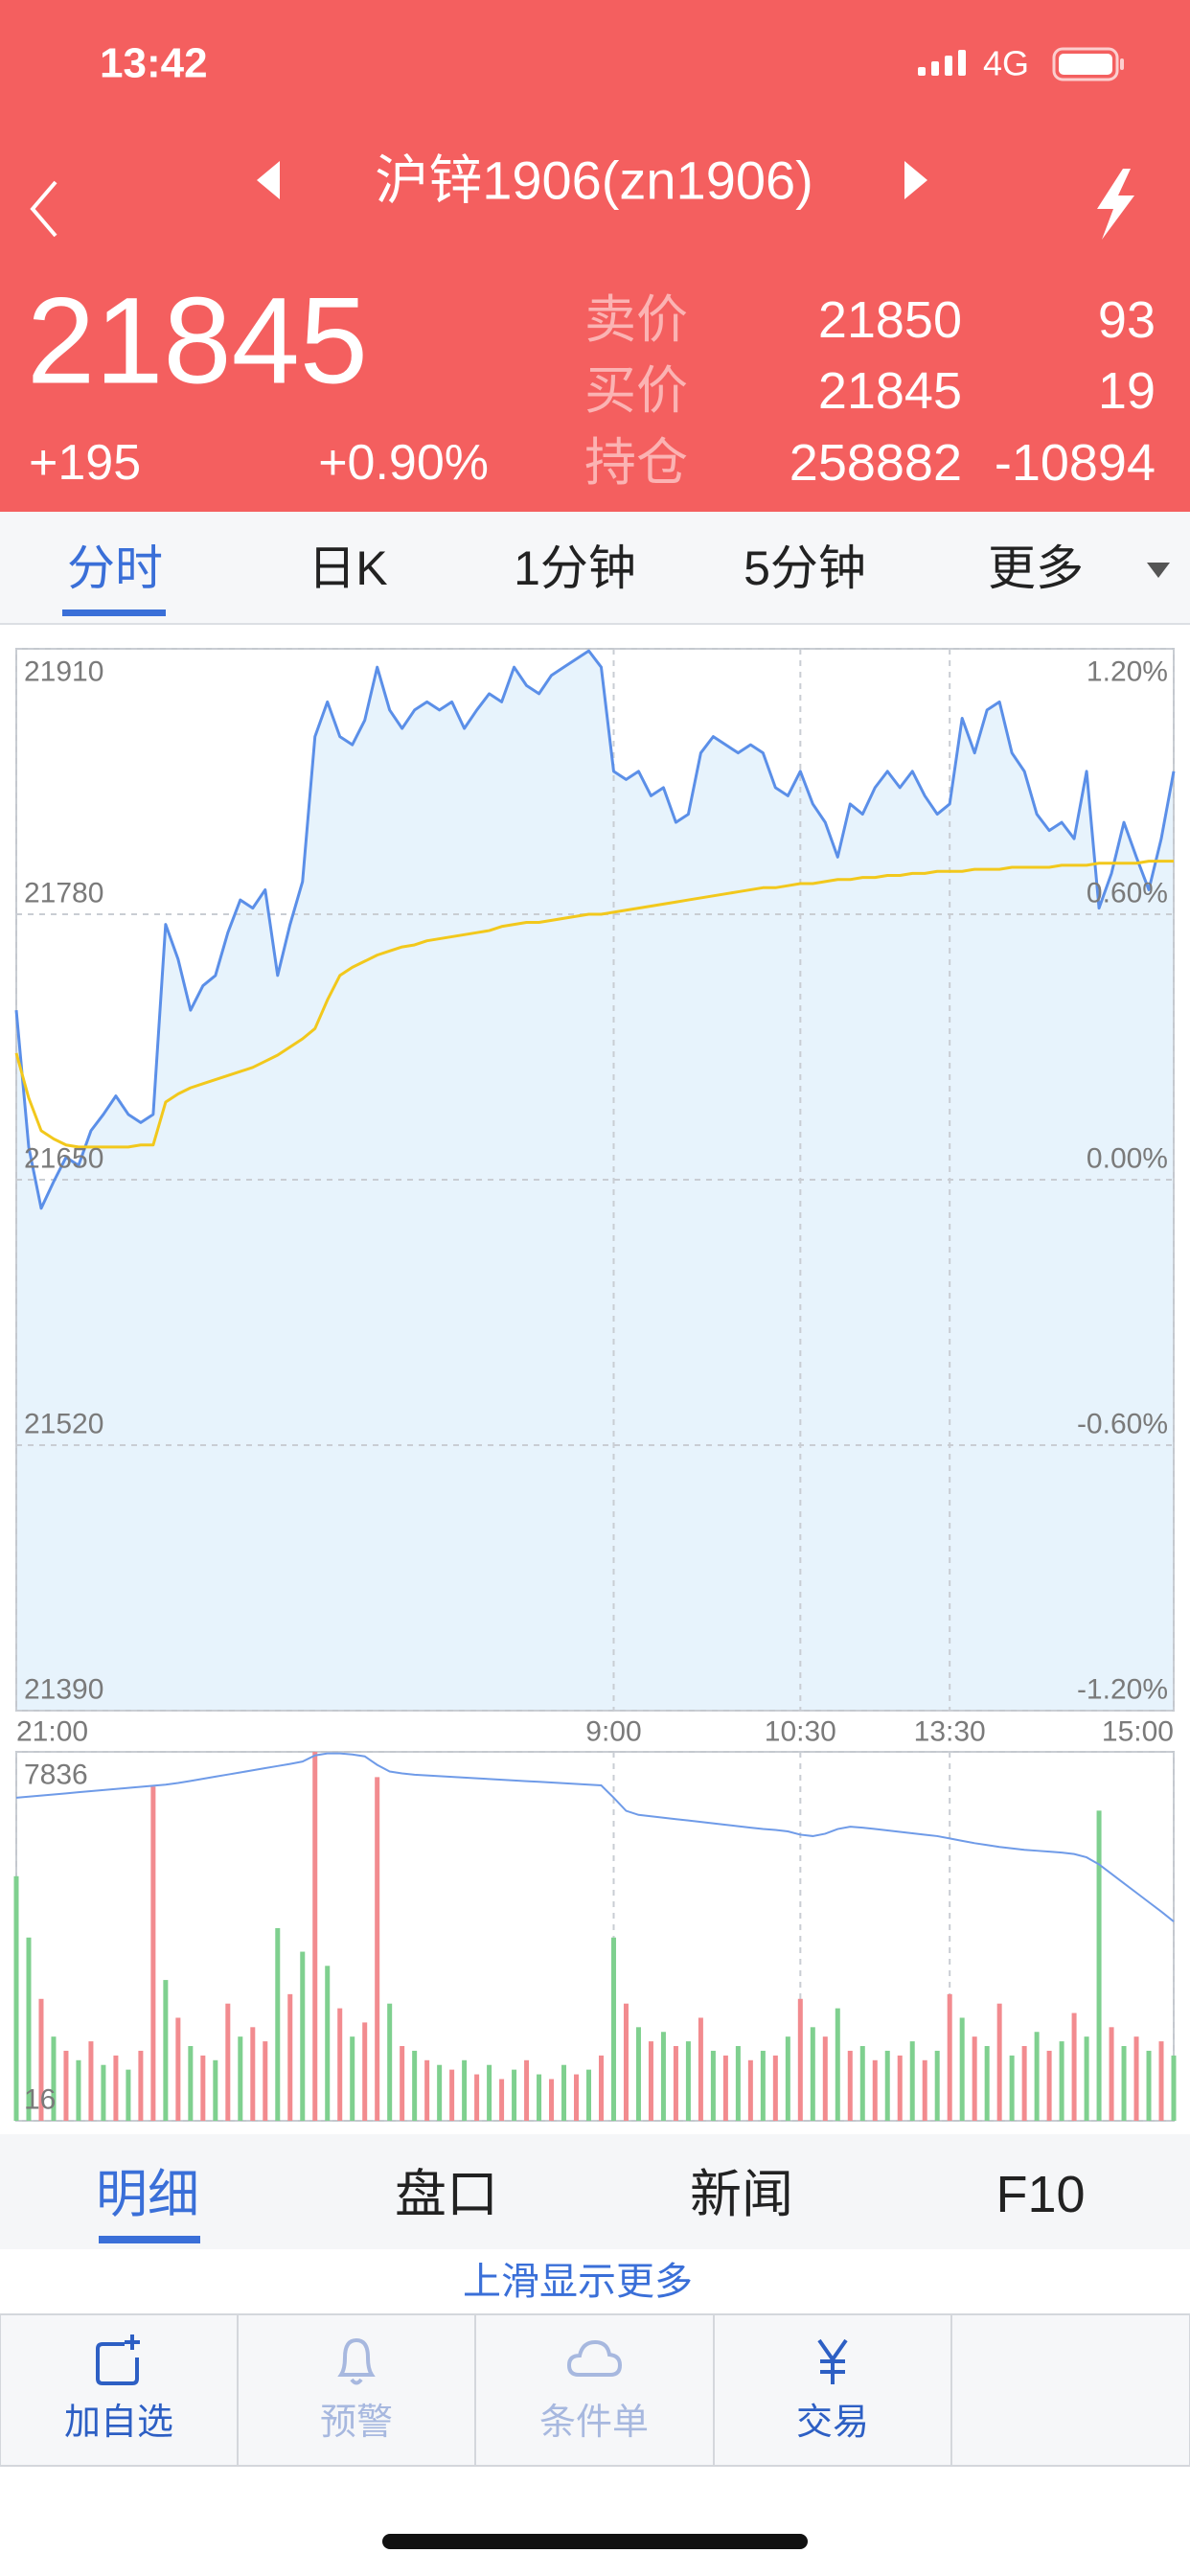  Describe the element at coordinates (1159, 571) in the screenshot. I see `more-dropdown` at that location.